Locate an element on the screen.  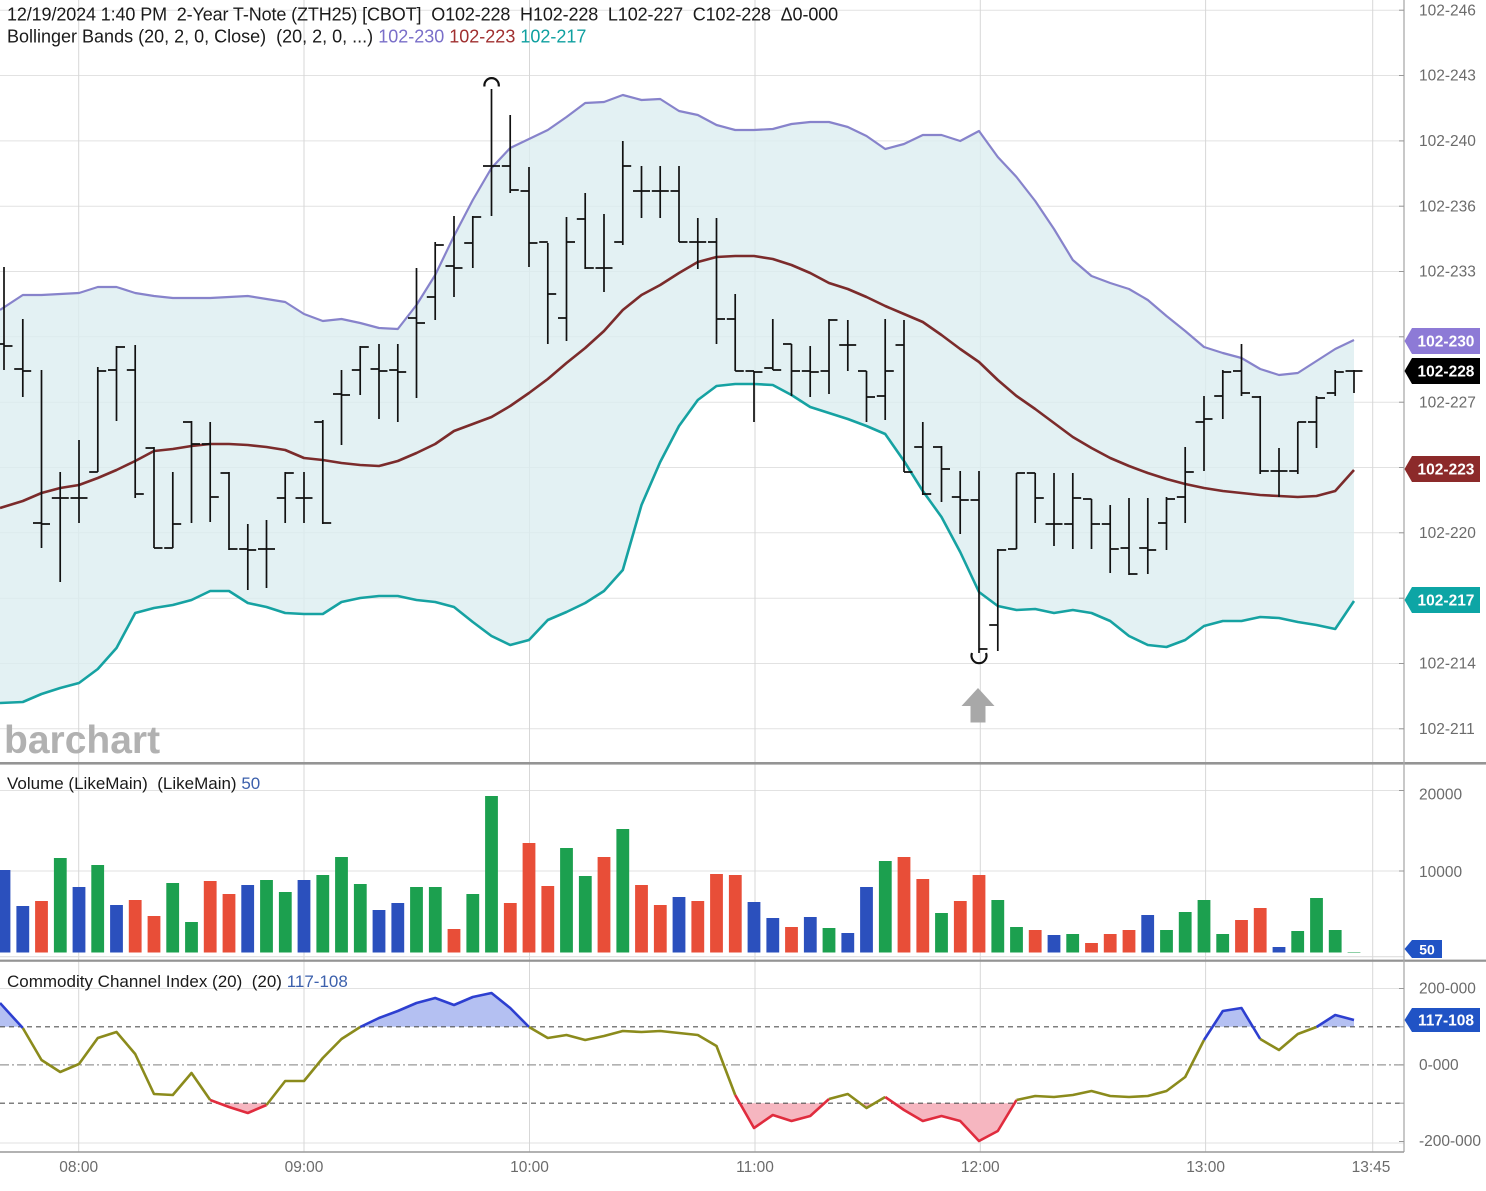
svg-text: 102-217 is located at coordinates (1446, 600).